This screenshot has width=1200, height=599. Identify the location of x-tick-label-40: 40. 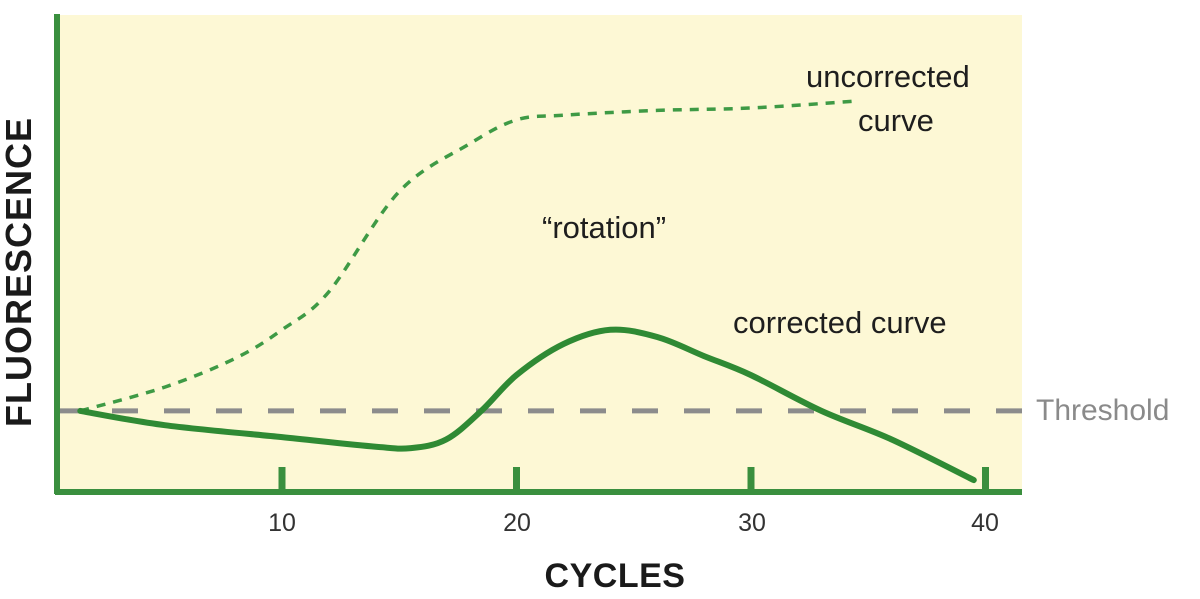
(985, 523).